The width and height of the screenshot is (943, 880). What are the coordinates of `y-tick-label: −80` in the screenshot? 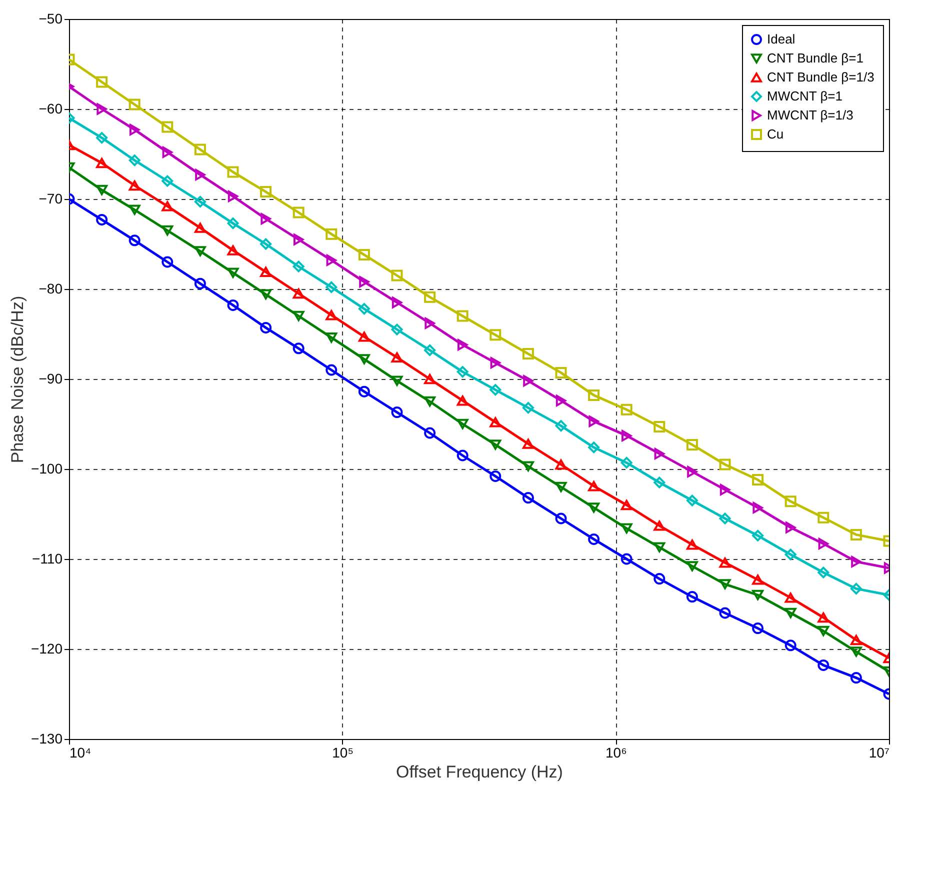 It's located at (50, 288).